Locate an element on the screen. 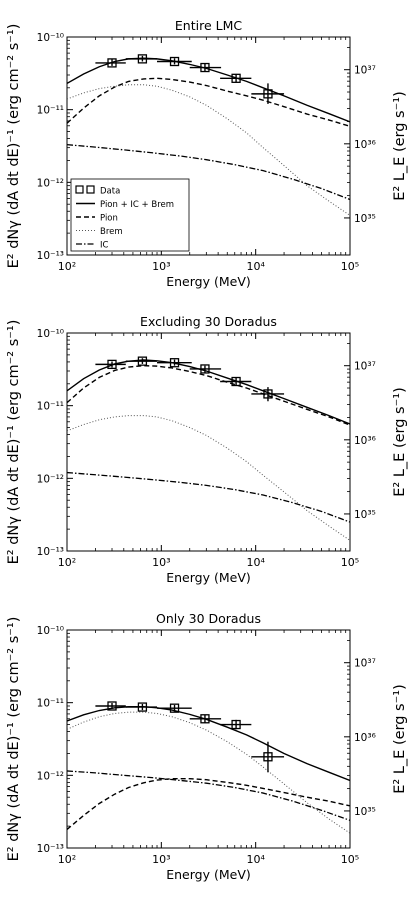  legend-marker is located at coordinates (90, 189).